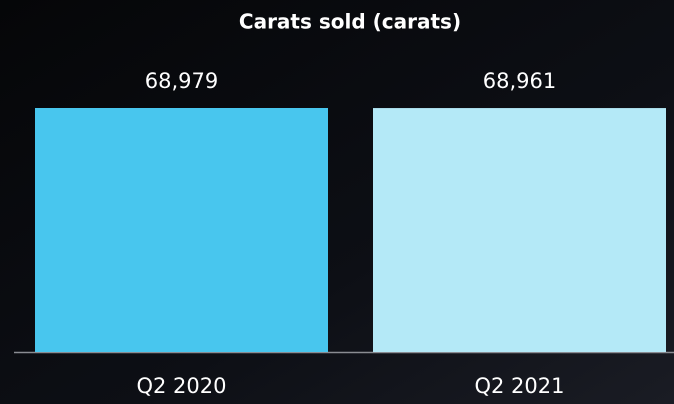 This screenshot has height=404, width=674. I want to click on x-tick-label: Q2 2021, so click(519, 386).